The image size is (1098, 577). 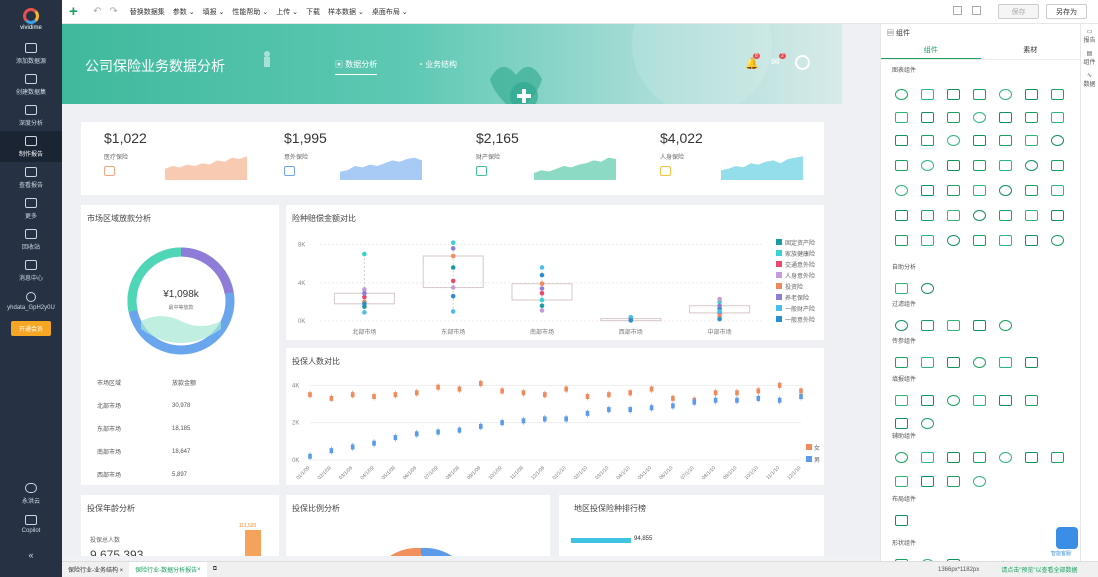 What do you see at coordinates (31, 19) in the screenshot?
I see `app-logo: vividime` at bounding box center [31, 19].